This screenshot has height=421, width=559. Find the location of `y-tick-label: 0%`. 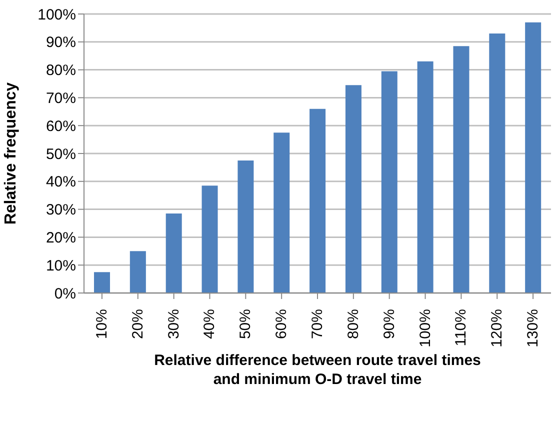

y-tick-label: 0% is located at coordinates (65, 293).